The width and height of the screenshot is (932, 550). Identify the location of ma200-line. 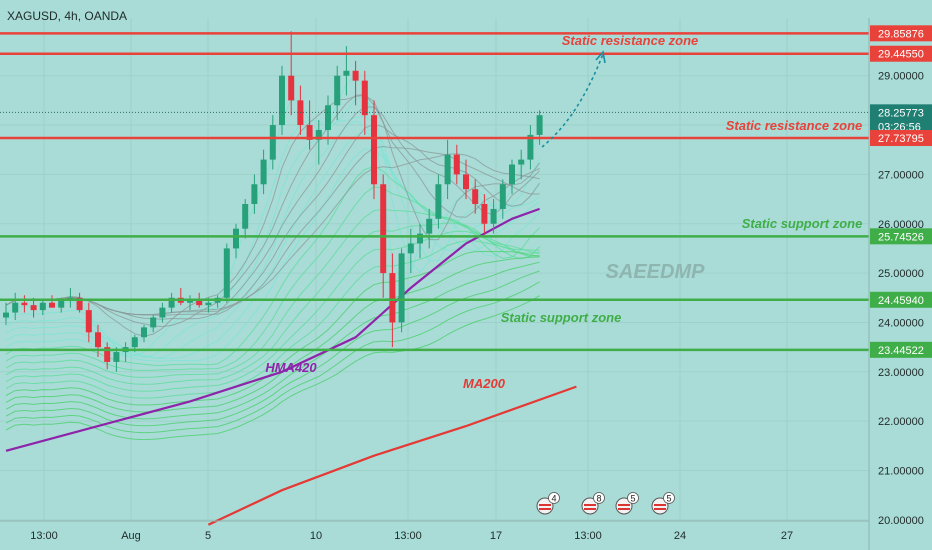
(392, 455).